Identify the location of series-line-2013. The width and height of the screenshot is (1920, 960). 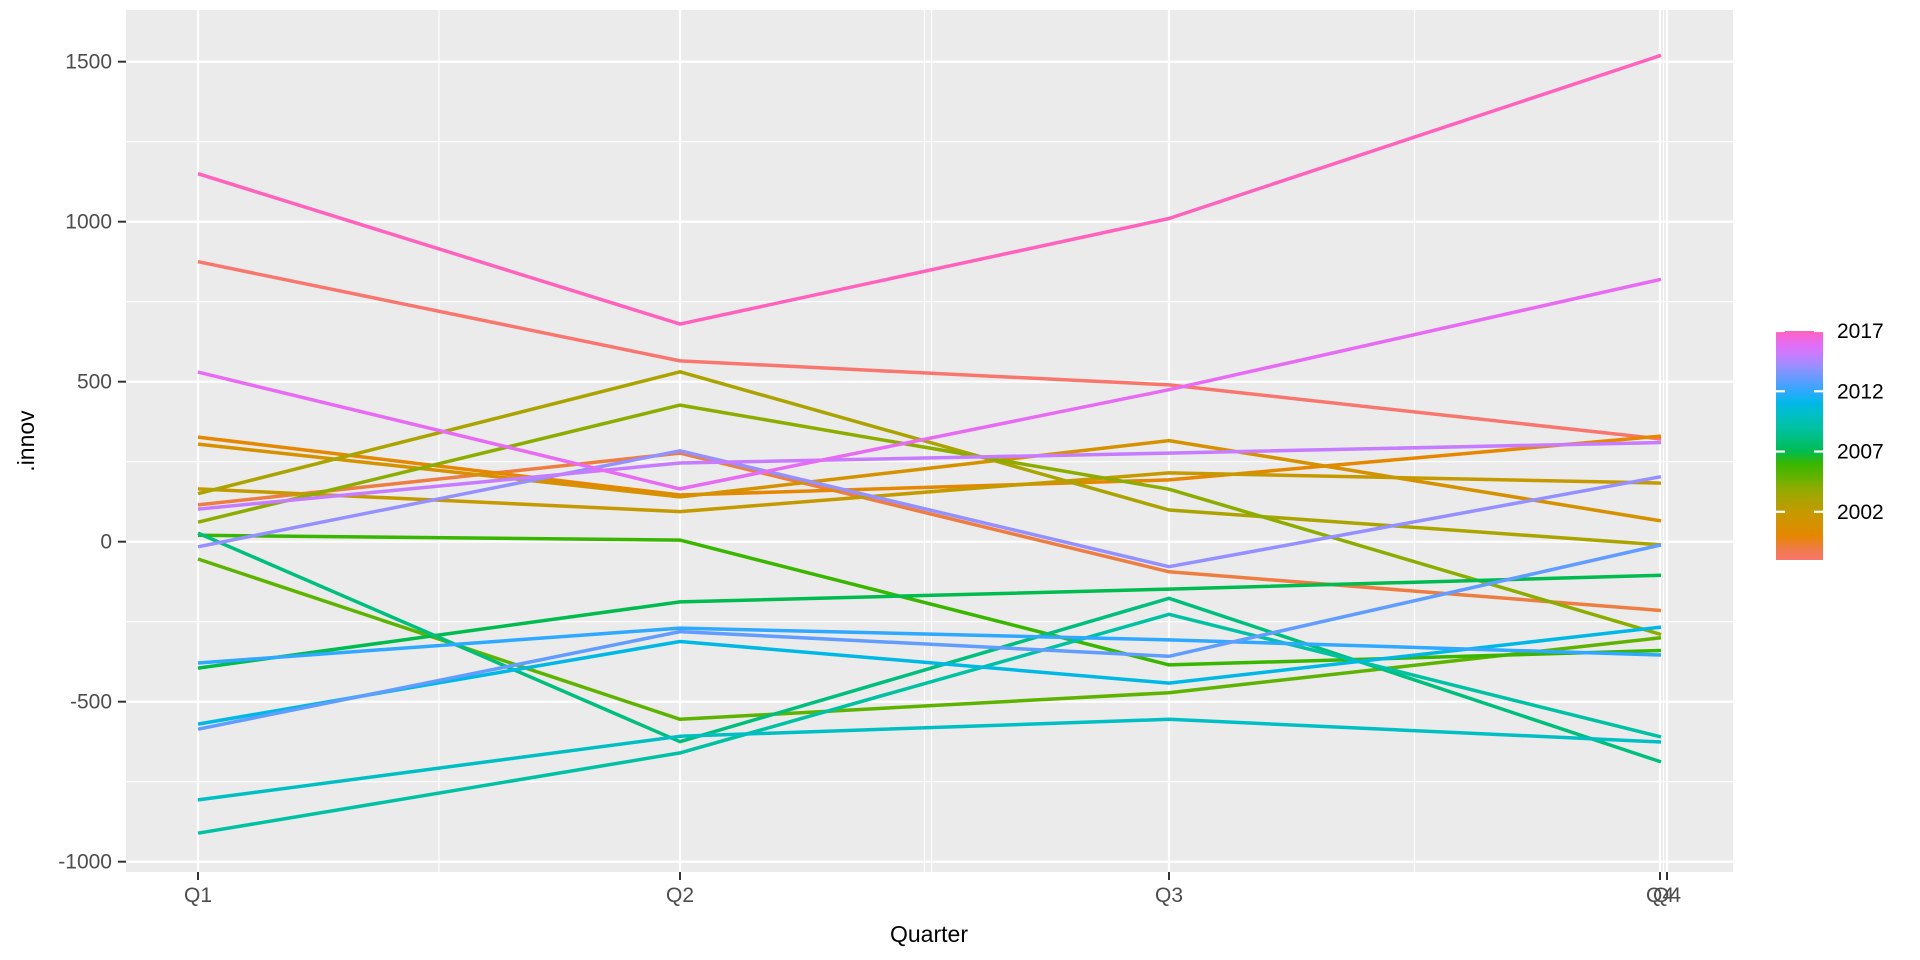
(929, 637).